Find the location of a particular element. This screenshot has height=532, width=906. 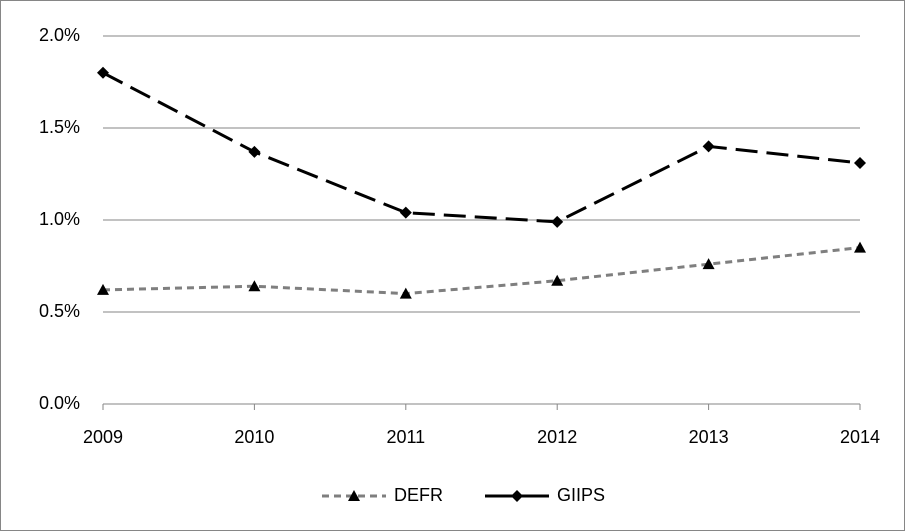

y-tick-label: 0.0% is located at coordinates (59, 403).